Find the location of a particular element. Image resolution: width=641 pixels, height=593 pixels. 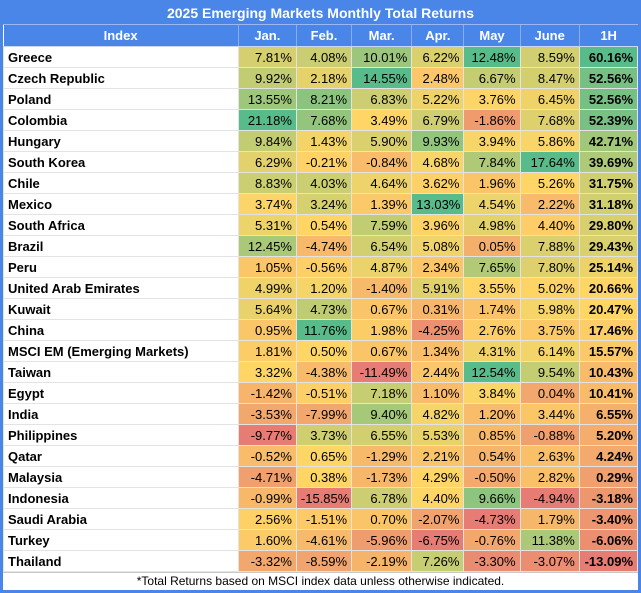

monthly-return-cell: -1.40% is located at coordinates (382, 288).